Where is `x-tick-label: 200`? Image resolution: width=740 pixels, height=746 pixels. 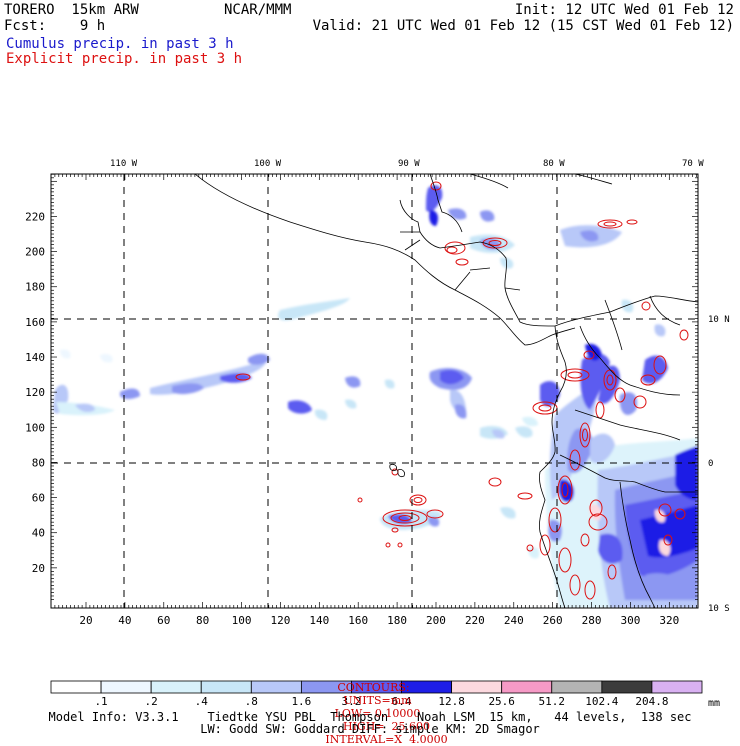
x-tick-label: 200 is located at coordinates (436, 620).